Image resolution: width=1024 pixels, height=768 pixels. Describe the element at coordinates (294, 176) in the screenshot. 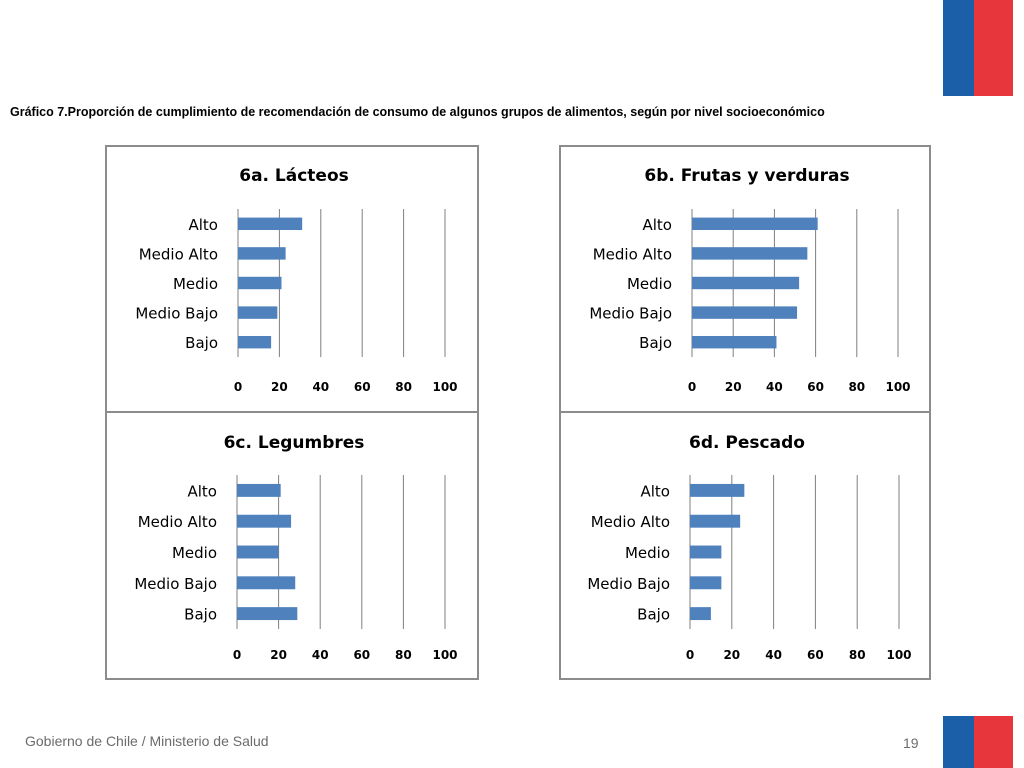

I see `chart-title: 6a. Lácteos` at that location.